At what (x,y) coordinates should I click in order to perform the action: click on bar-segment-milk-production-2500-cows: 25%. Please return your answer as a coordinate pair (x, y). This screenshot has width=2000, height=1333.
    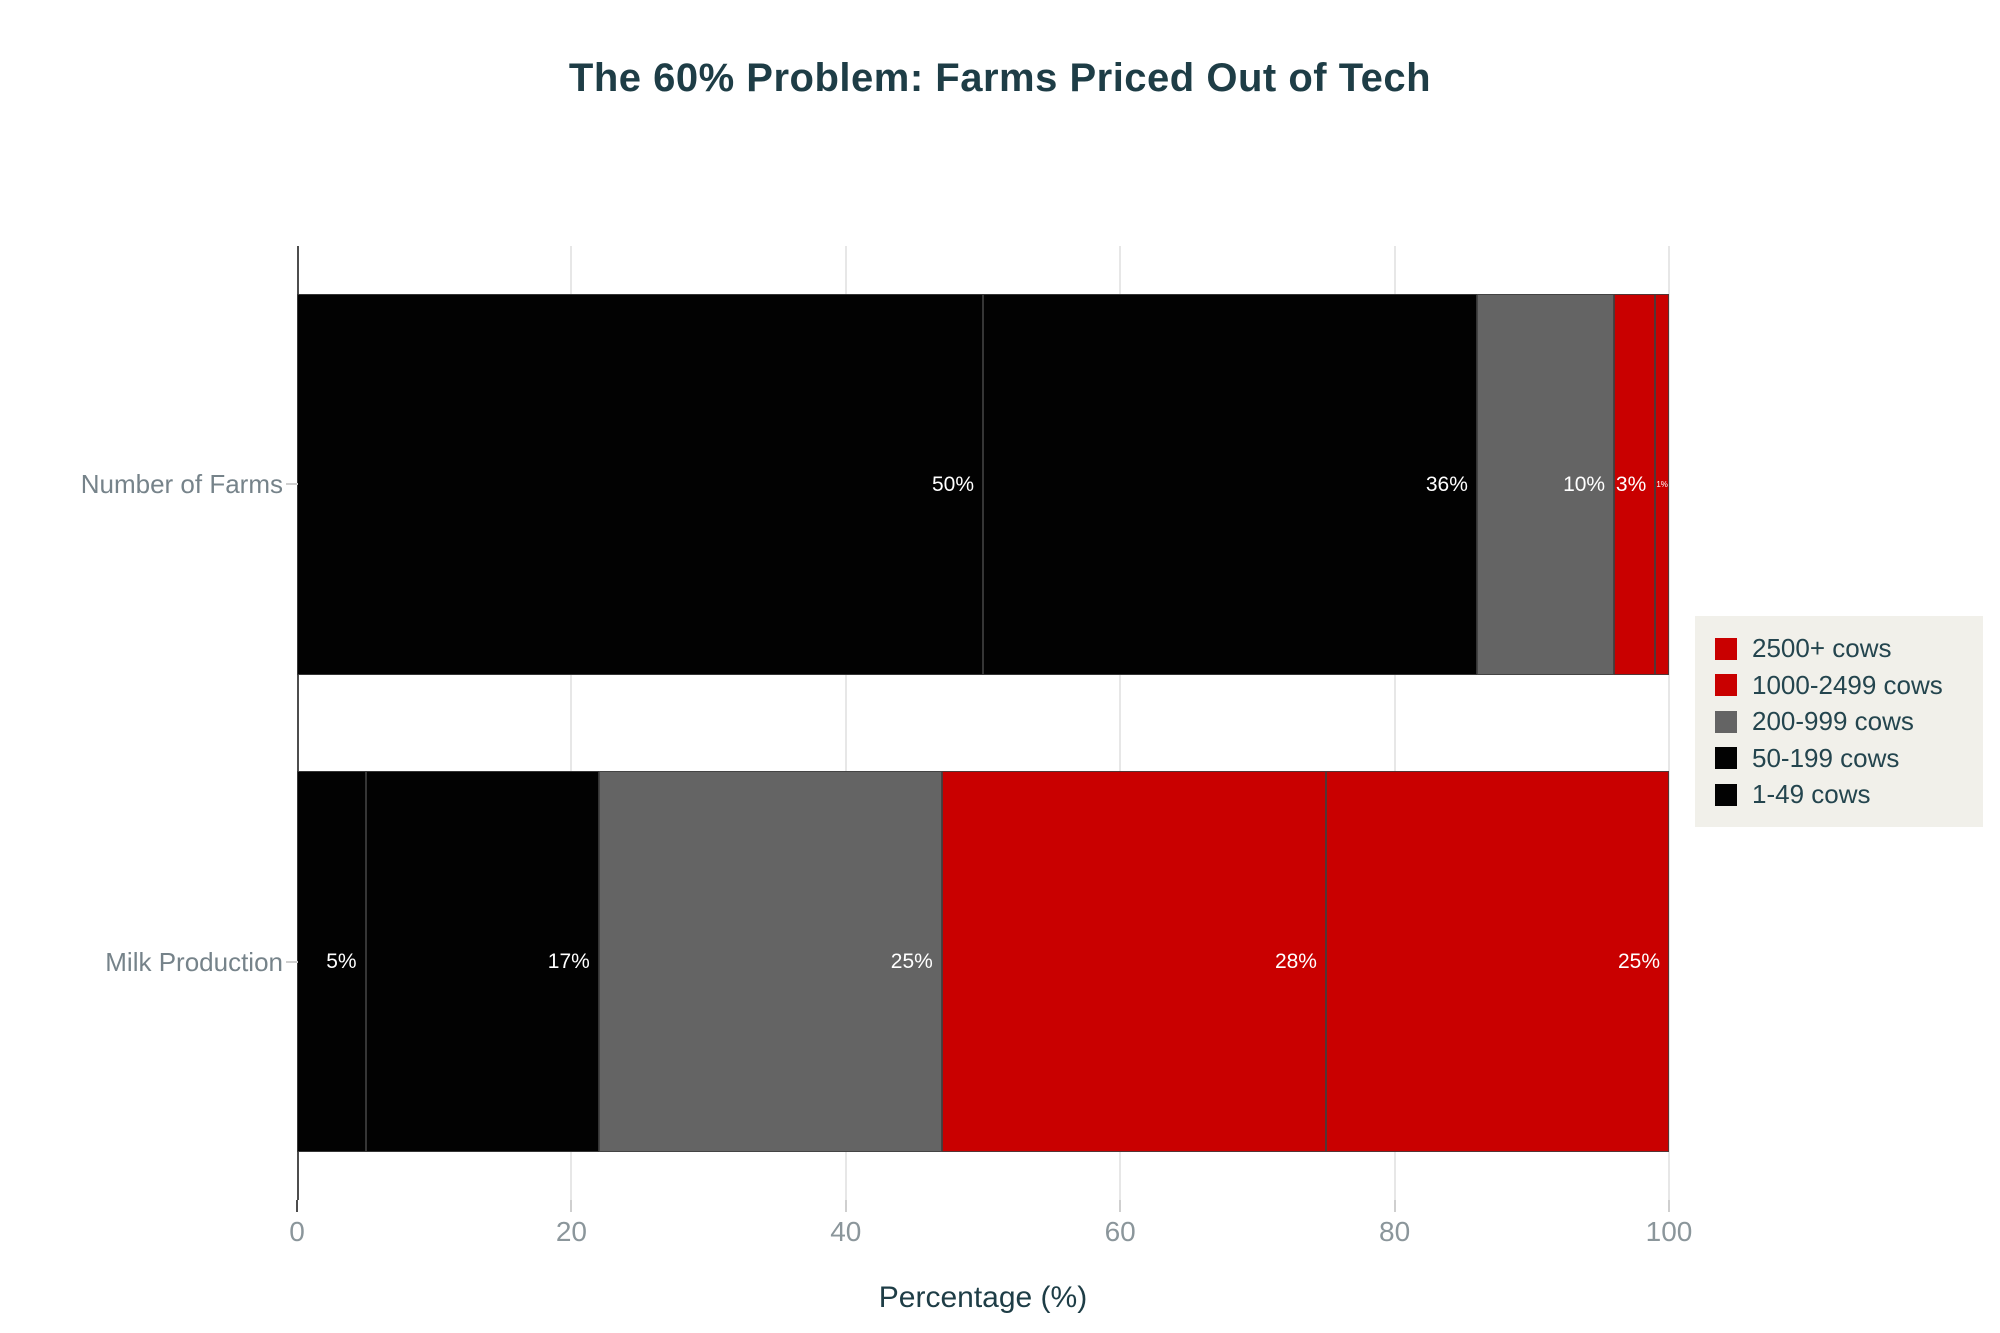
    Looking at the image, I should click on (1497, 961).